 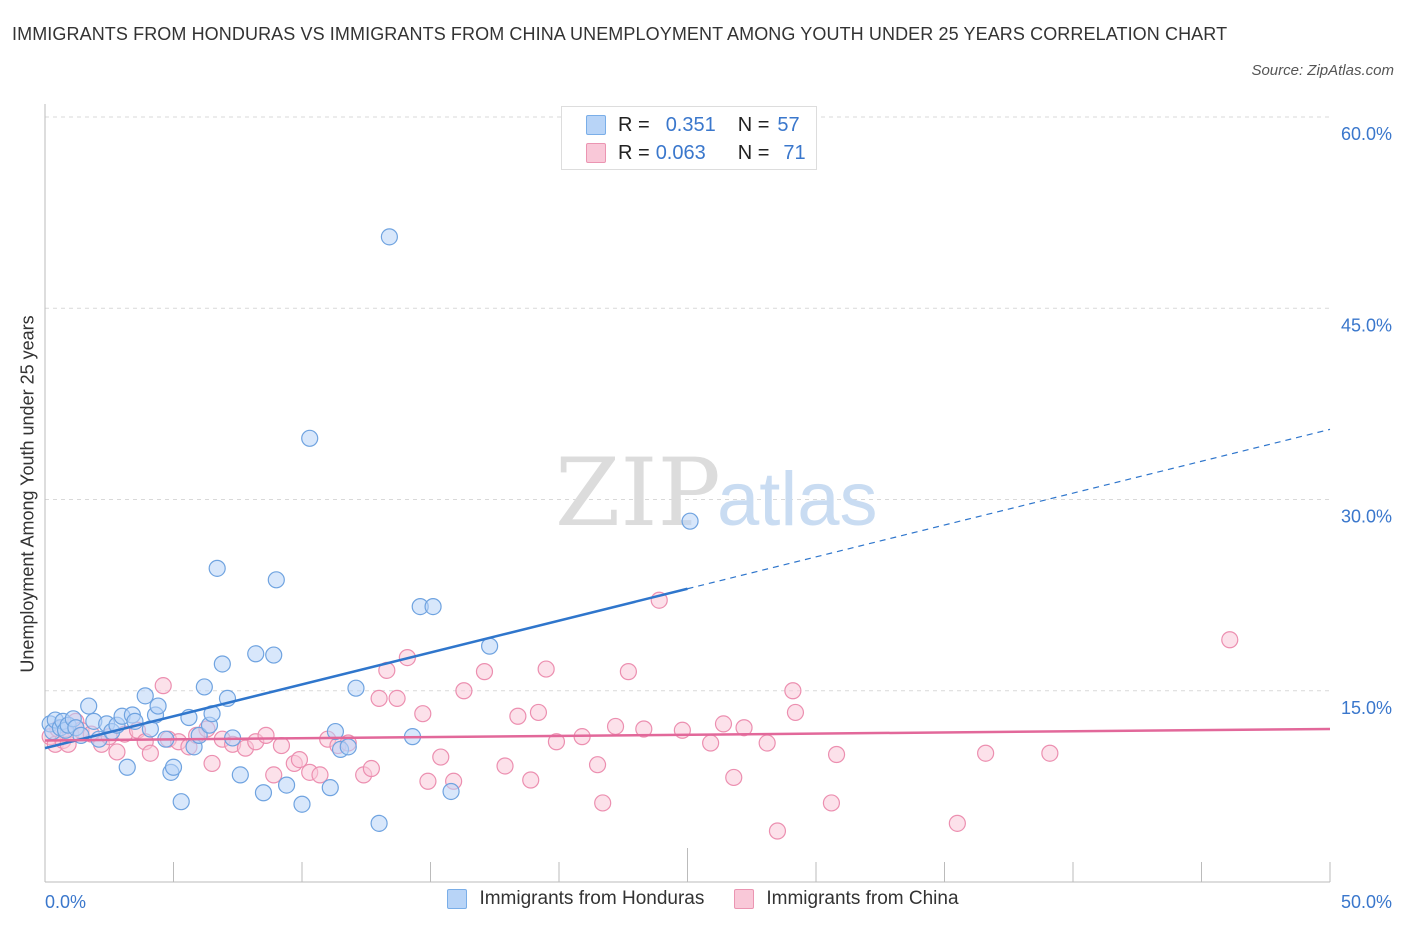 I want to click on source-label: Source: ZipAtlas.com, so click(x=1322, y=70).